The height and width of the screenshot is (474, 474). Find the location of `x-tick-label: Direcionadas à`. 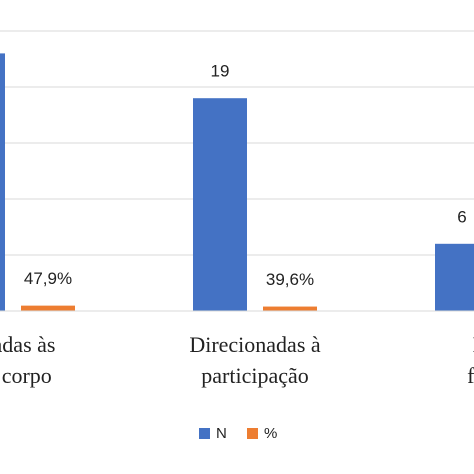

x-tick-label: Direcionadas à is located at coordinates (255, 344).